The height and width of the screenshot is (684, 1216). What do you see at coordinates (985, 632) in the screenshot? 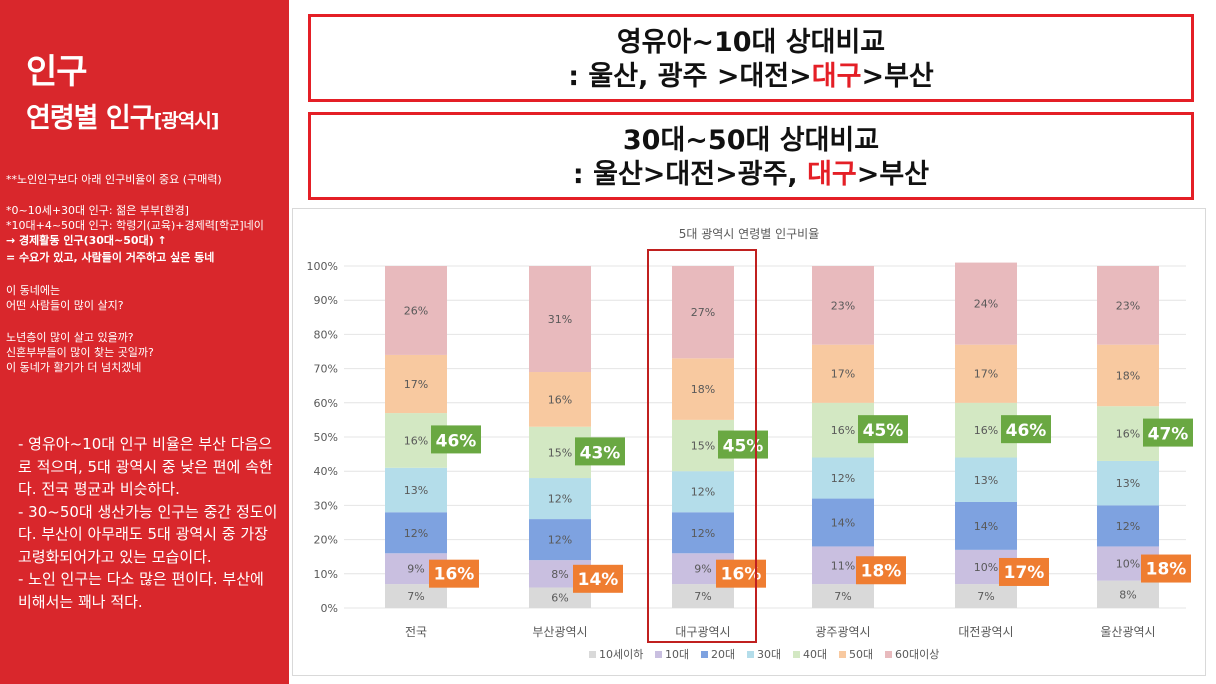
I see `x-tick-label: 대전광역시` at bounding box center [985, 632].